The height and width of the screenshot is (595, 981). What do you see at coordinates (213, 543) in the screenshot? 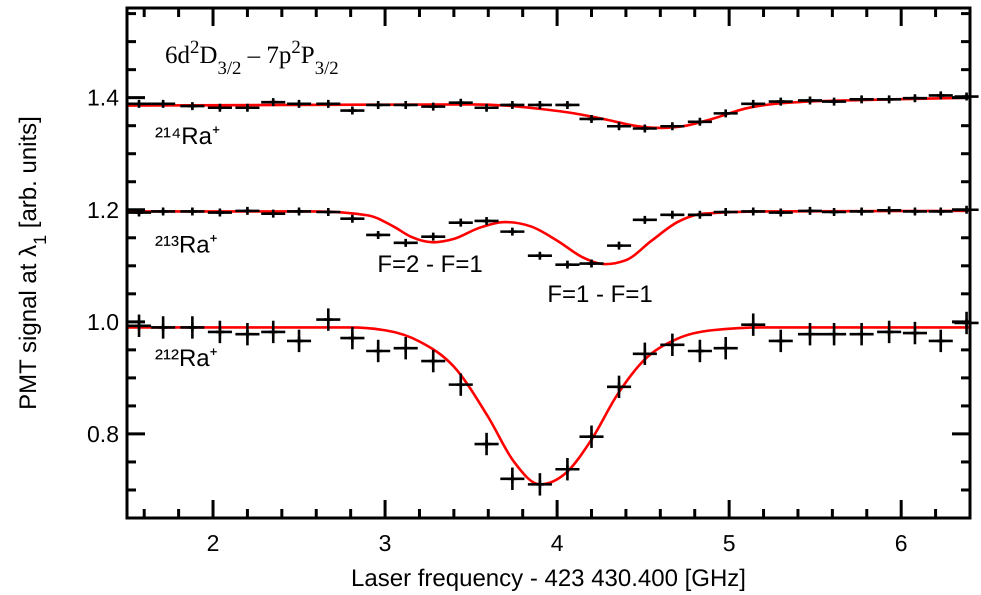
I see `x-tick-label: 2` at bounding box center [213, 543].